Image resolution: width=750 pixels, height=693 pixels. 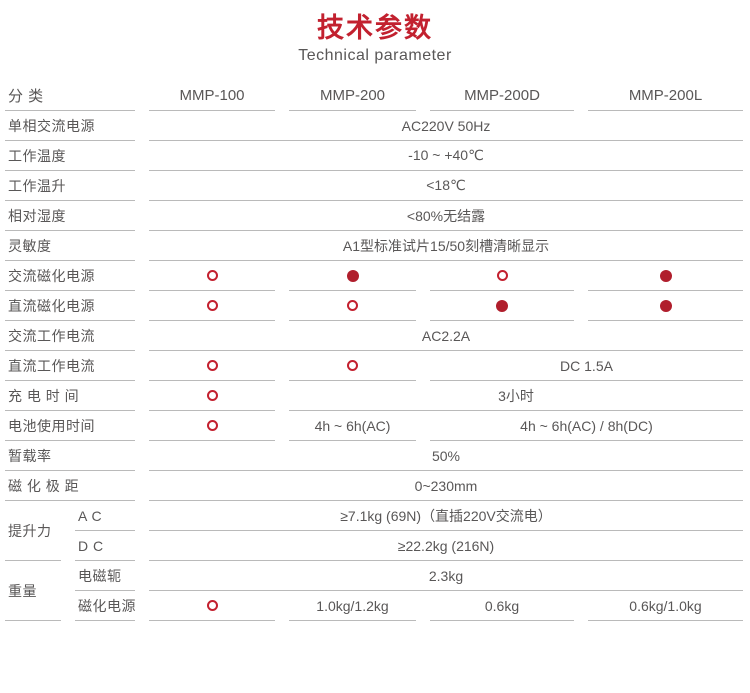 I want to click on table-cell: AC220V 50Hz, so click(x=446, y=126).